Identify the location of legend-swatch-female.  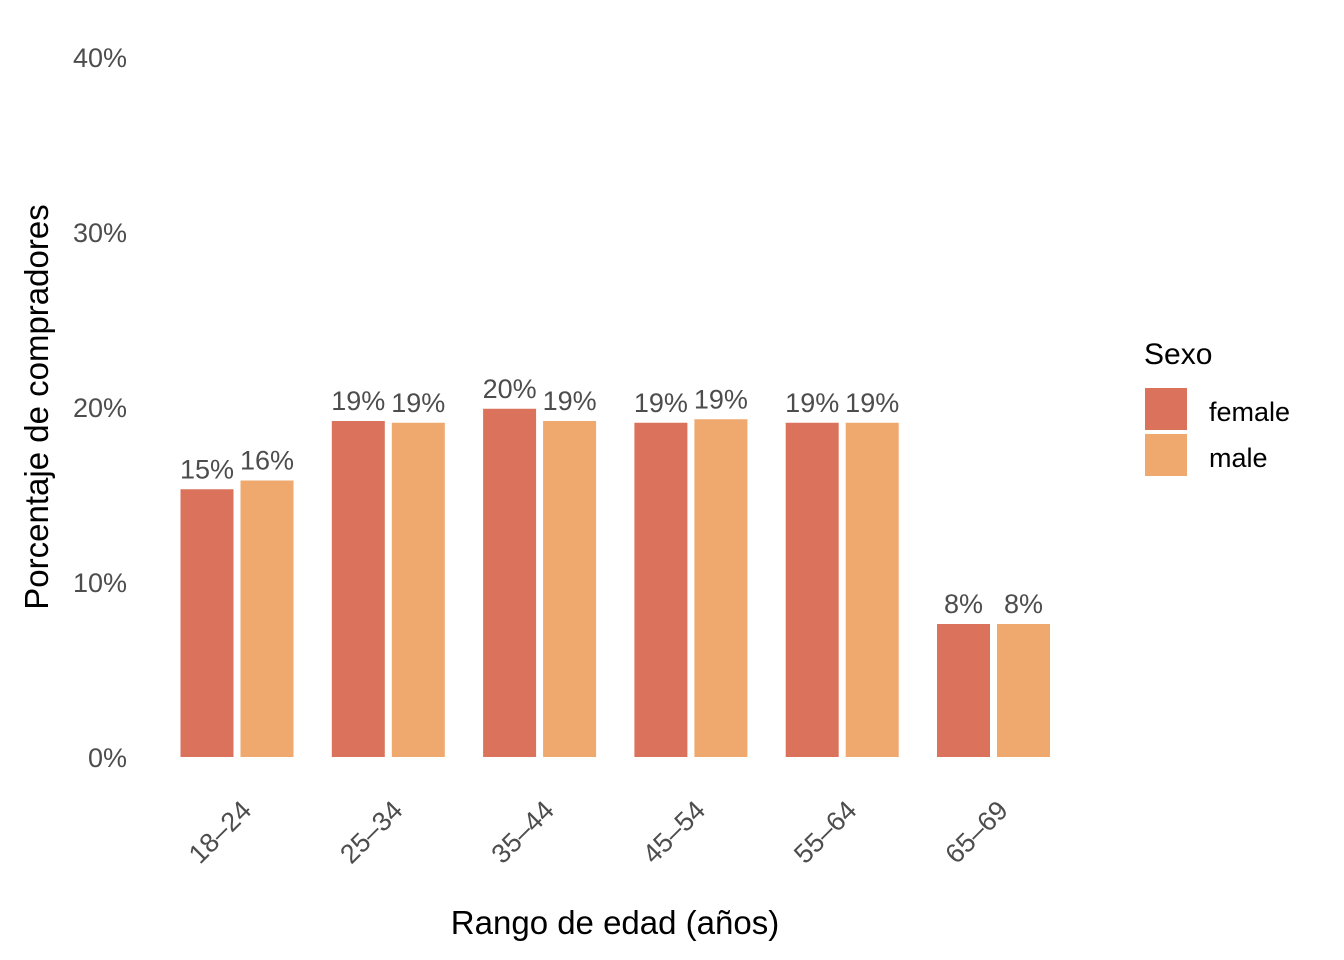
(1166, 409).